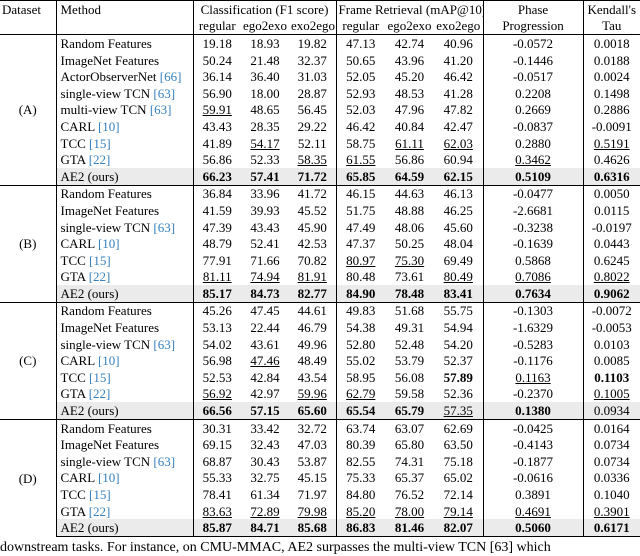 The width and height of the screenshot is (640, 556). I want to click on value-cell: 85.87, so click(217, 528).